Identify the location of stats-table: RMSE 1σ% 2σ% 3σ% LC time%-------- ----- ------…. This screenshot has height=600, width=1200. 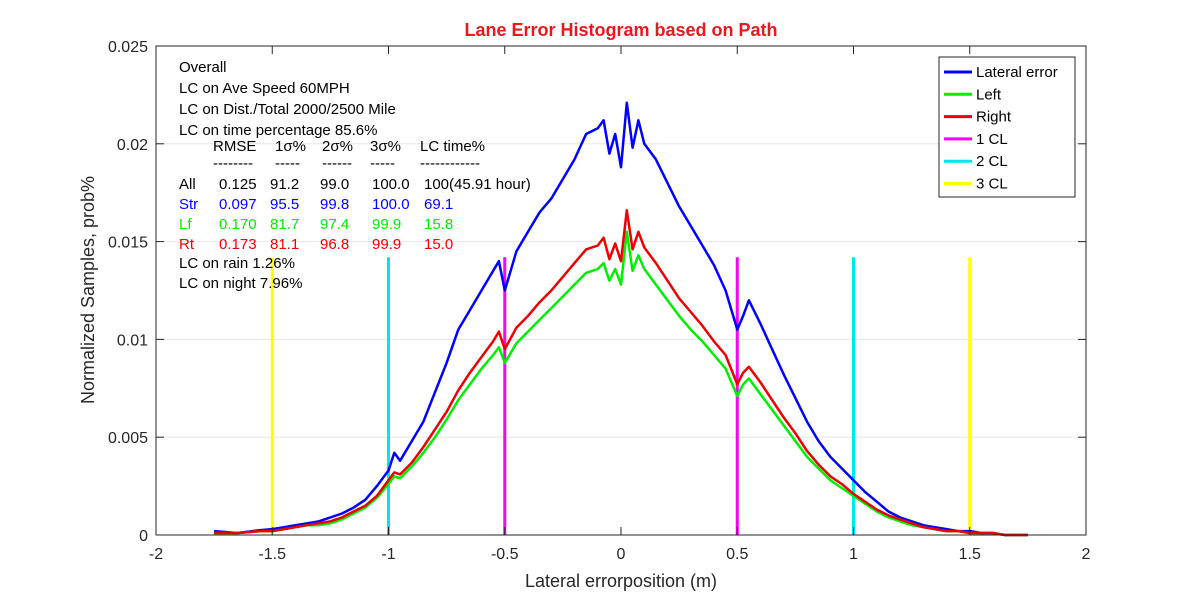
(355, 195).